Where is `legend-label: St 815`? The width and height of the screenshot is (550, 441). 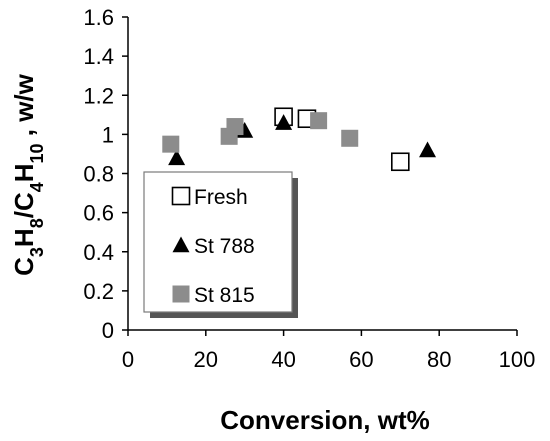 legend-label: St 815 is located at coordinates (224, 295).